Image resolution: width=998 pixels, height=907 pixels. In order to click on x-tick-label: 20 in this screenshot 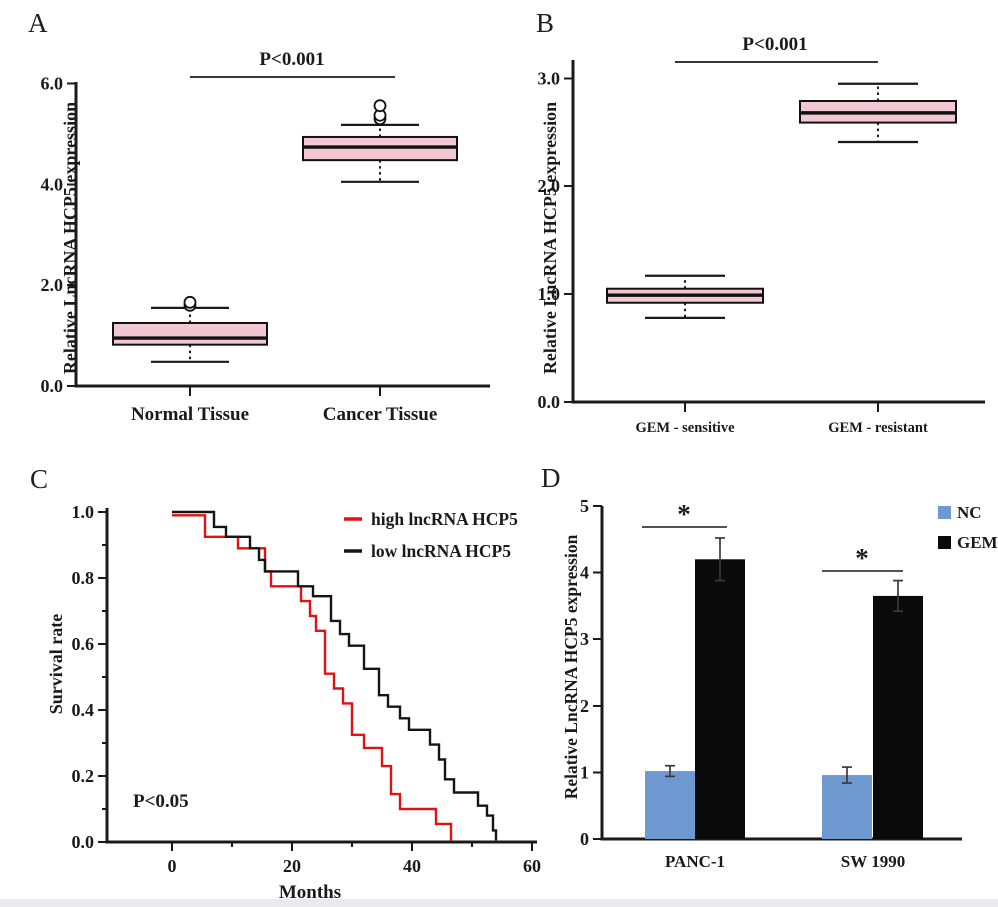, I will do `click(292, 866)`.